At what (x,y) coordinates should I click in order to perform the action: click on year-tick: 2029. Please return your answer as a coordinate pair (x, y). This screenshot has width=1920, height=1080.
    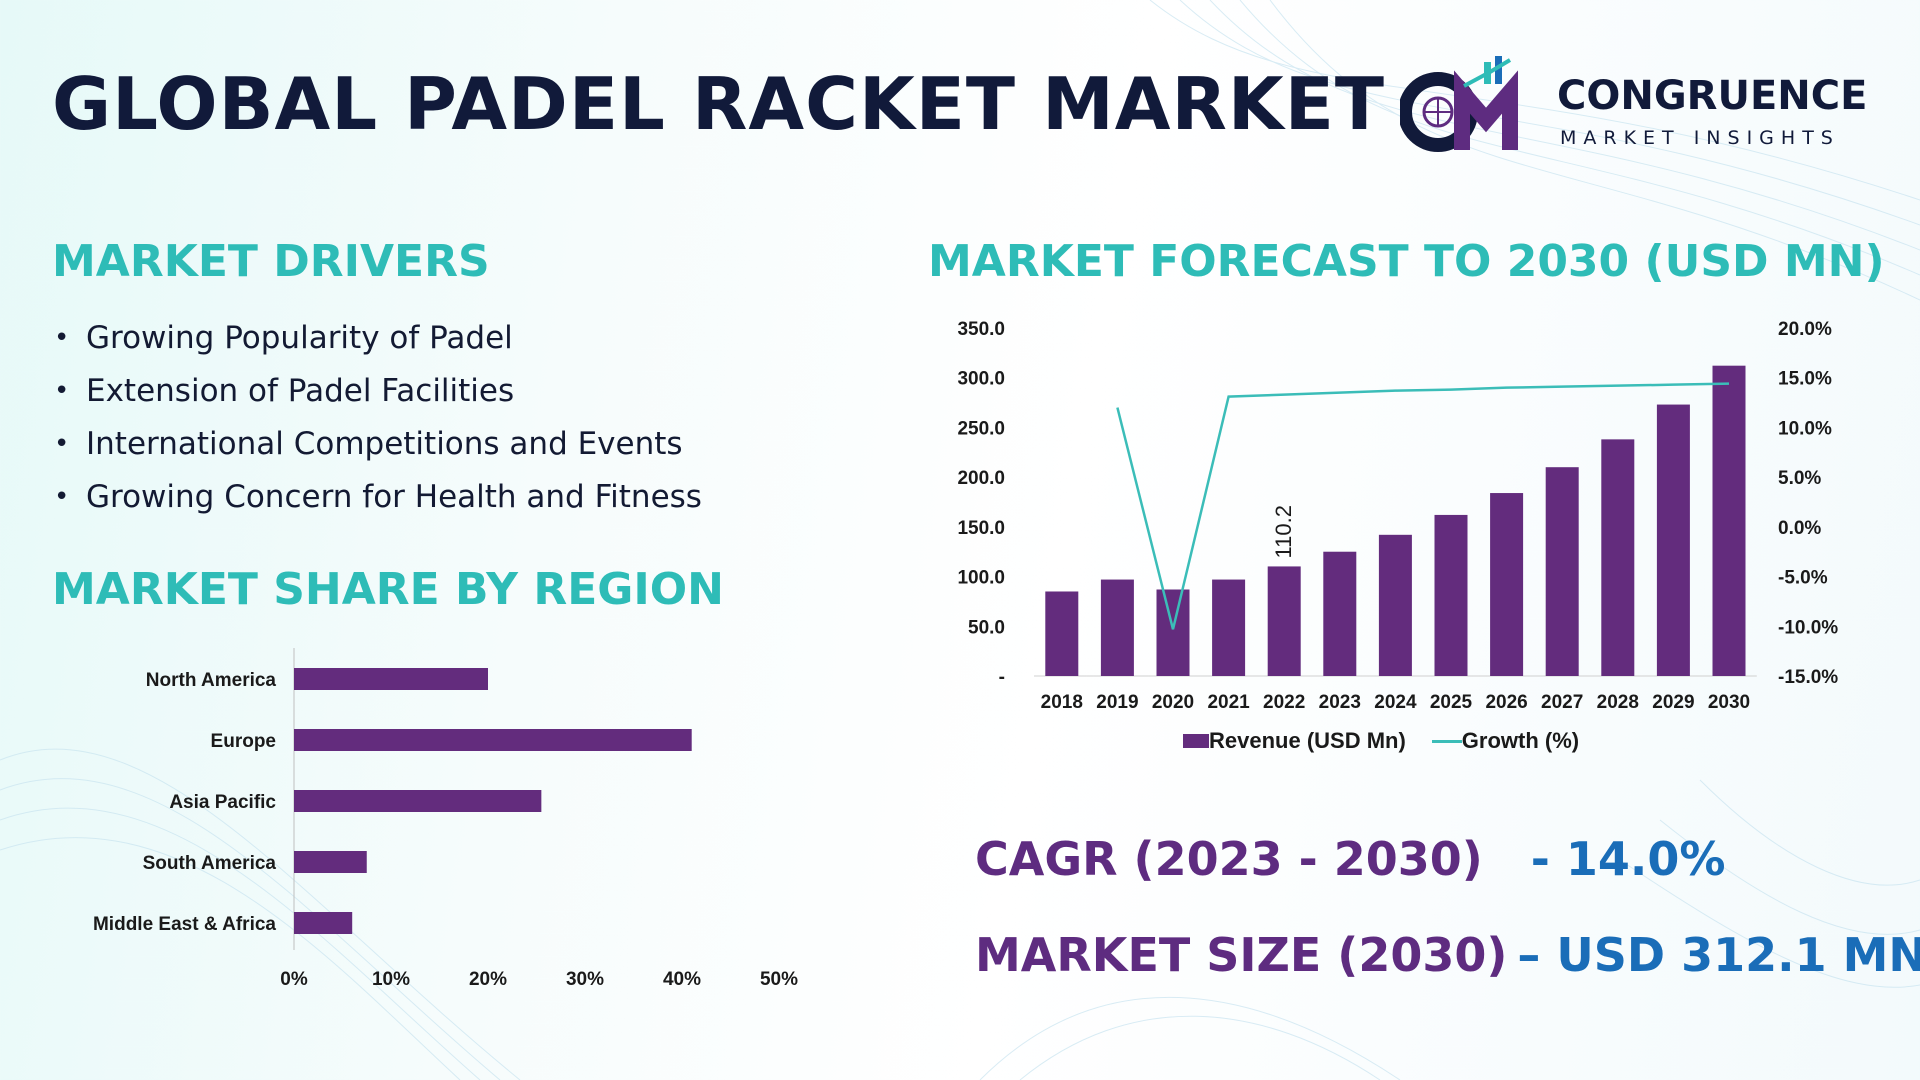
    Looking at the image, I should click on (1673, 702).